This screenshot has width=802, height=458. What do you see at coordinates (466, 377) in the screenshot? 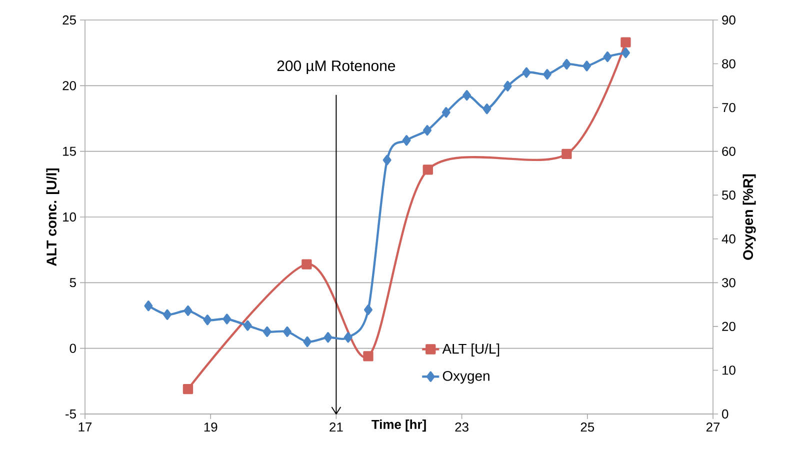
I see `legend-label: Oxygen` at bounding box center [466, 377].